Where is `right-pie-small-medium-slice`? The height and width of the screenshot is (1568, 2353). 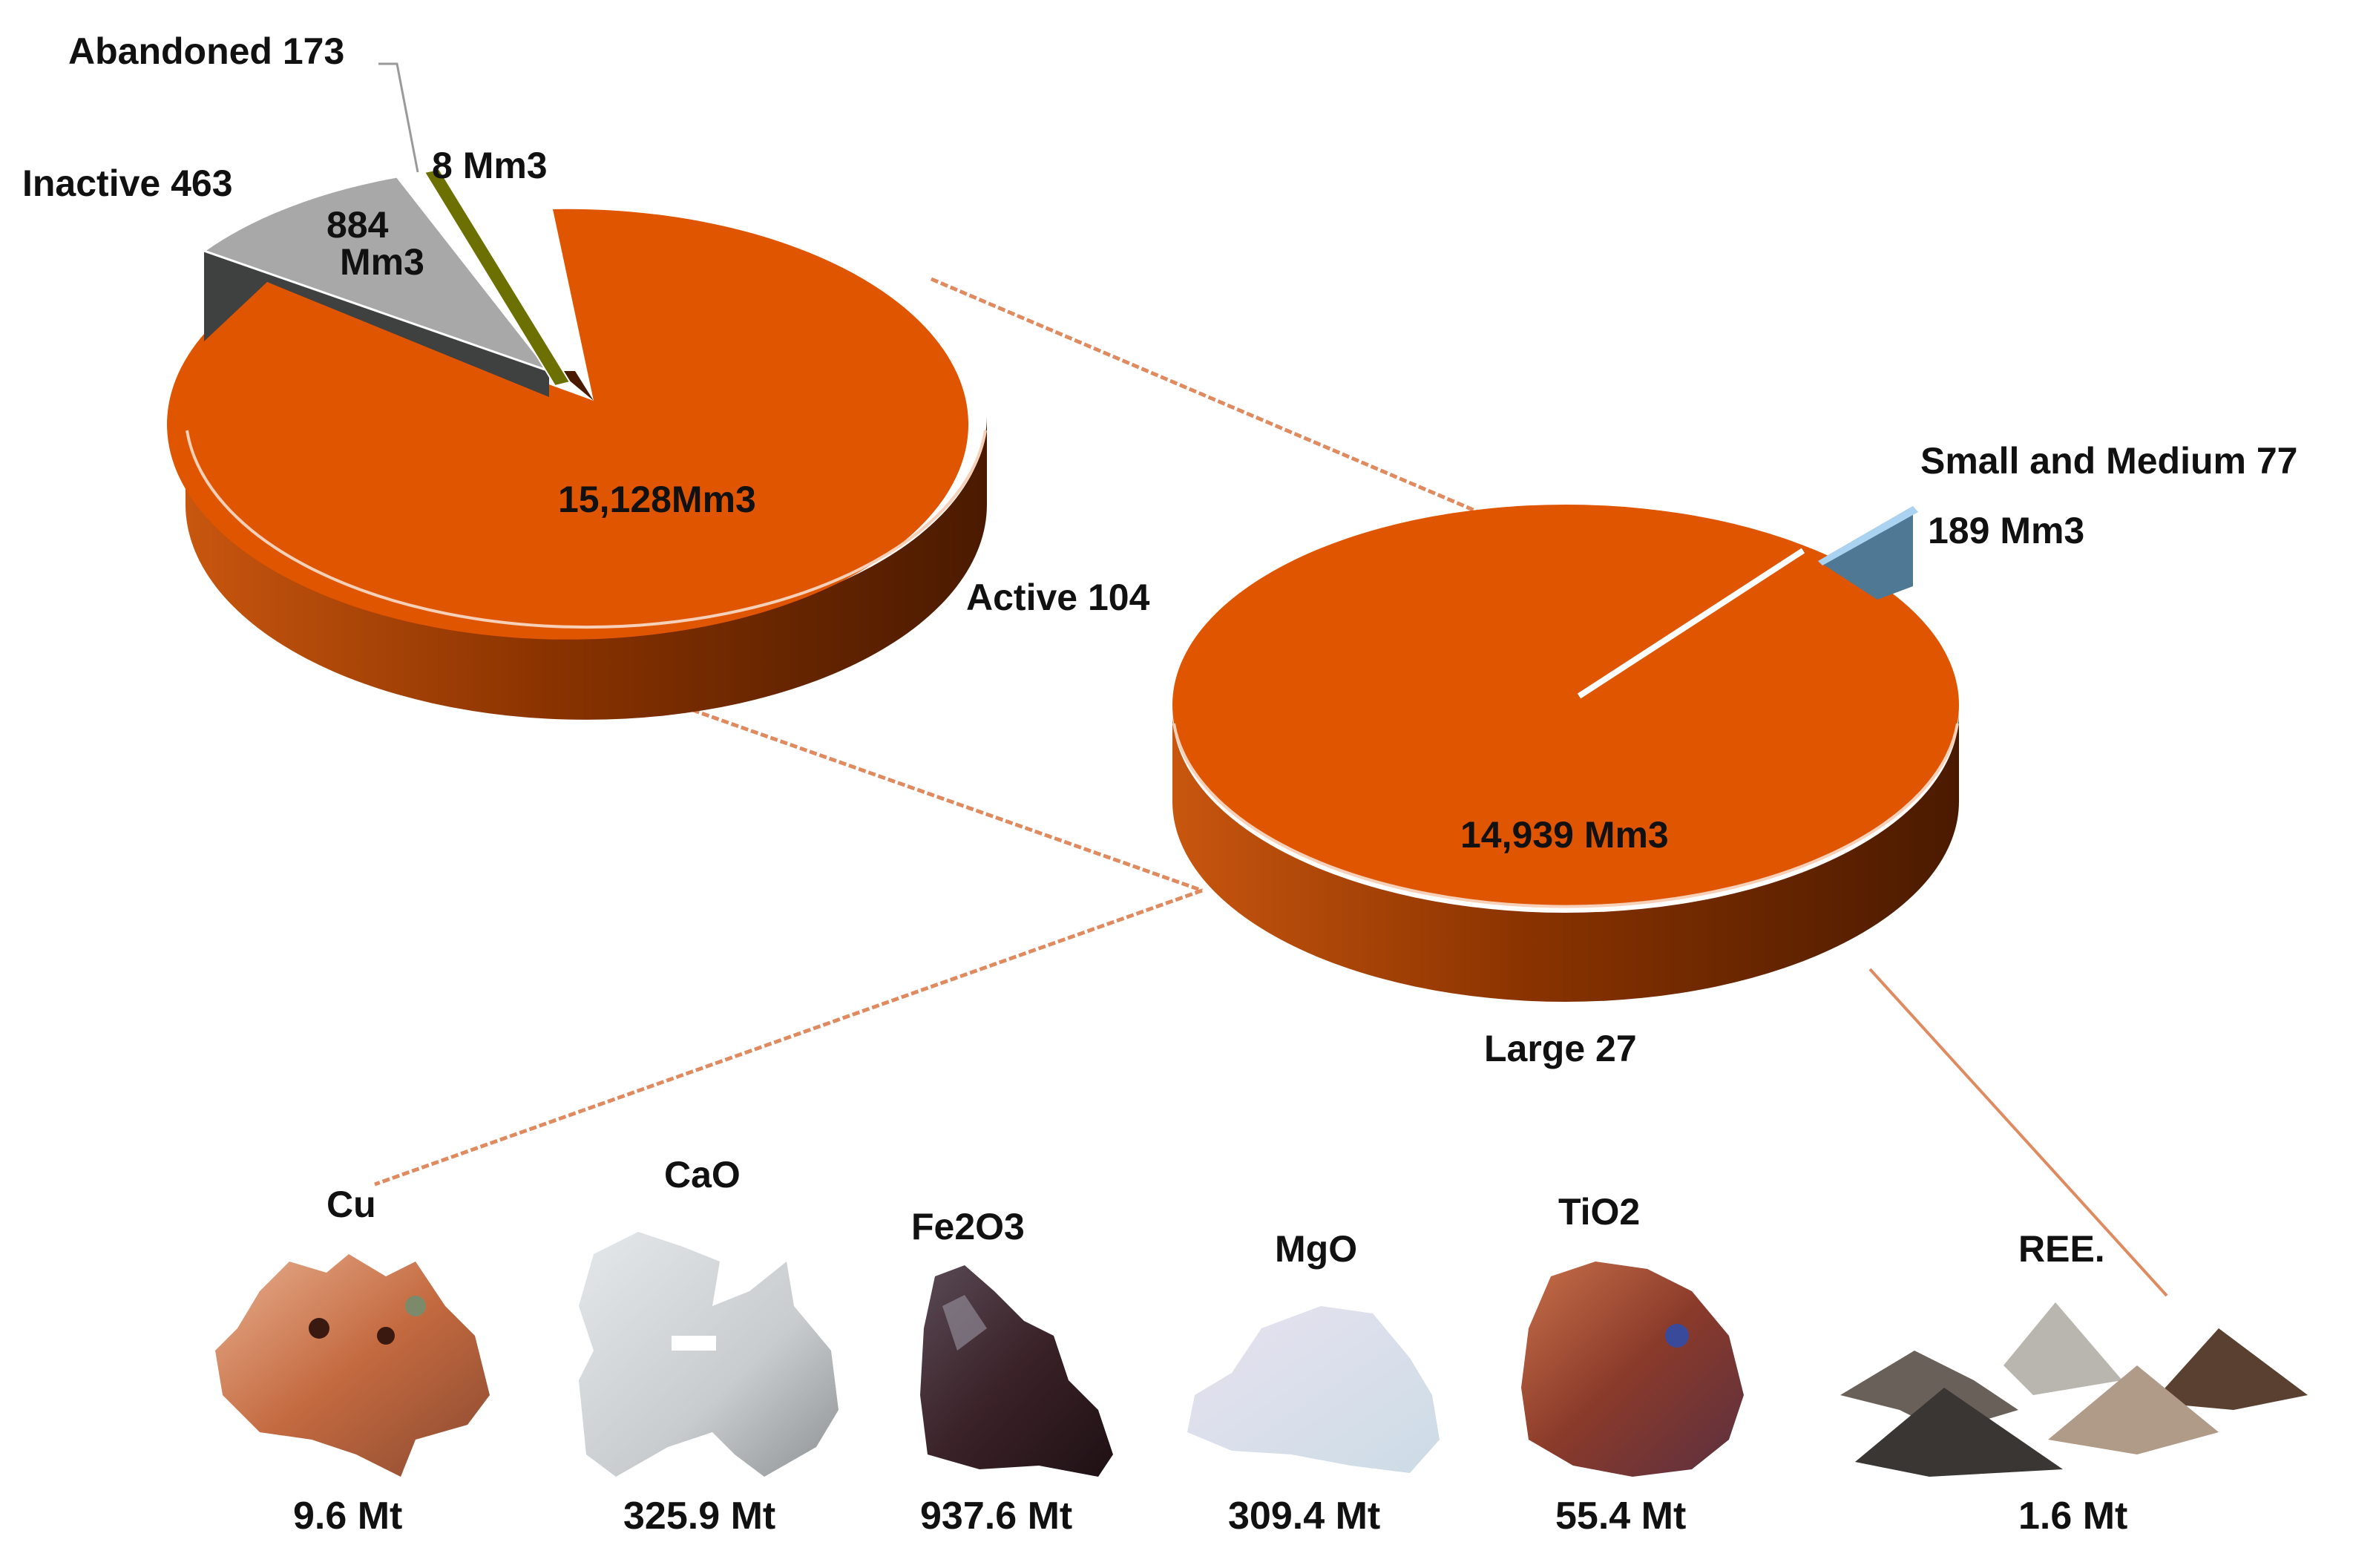 right-pie-small-medium-slice is located at coordinates (1868, 535).